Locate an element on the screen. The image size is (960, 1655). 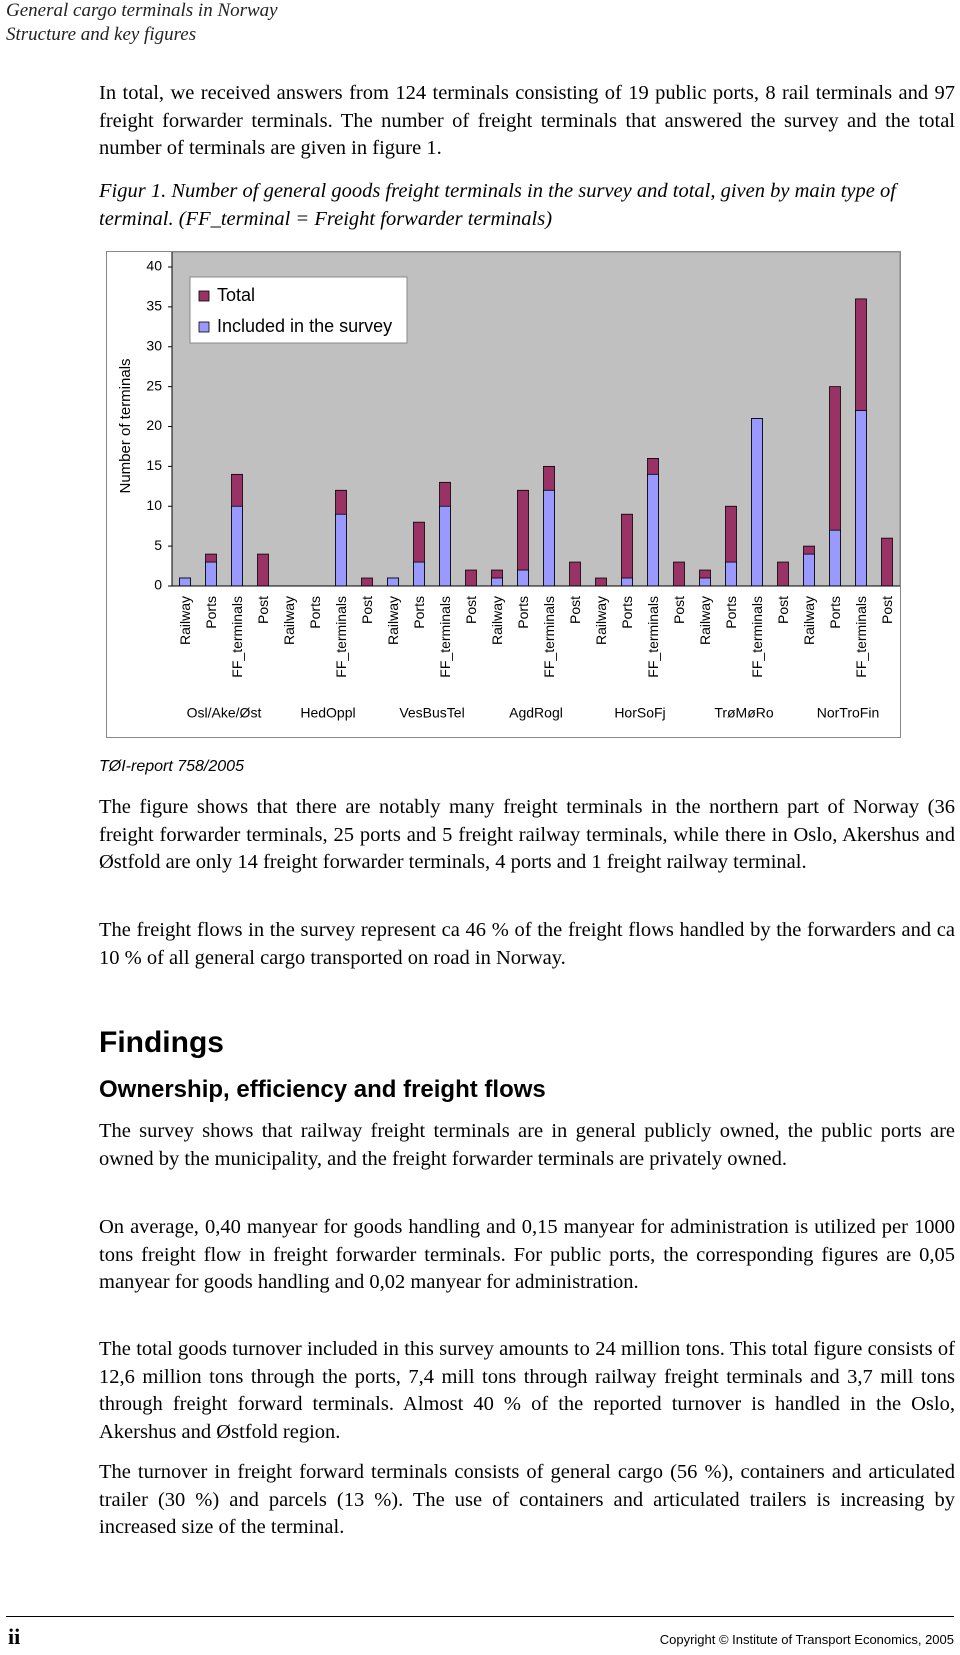
y-tick-label: 15 is located at coordinates (154, 465).